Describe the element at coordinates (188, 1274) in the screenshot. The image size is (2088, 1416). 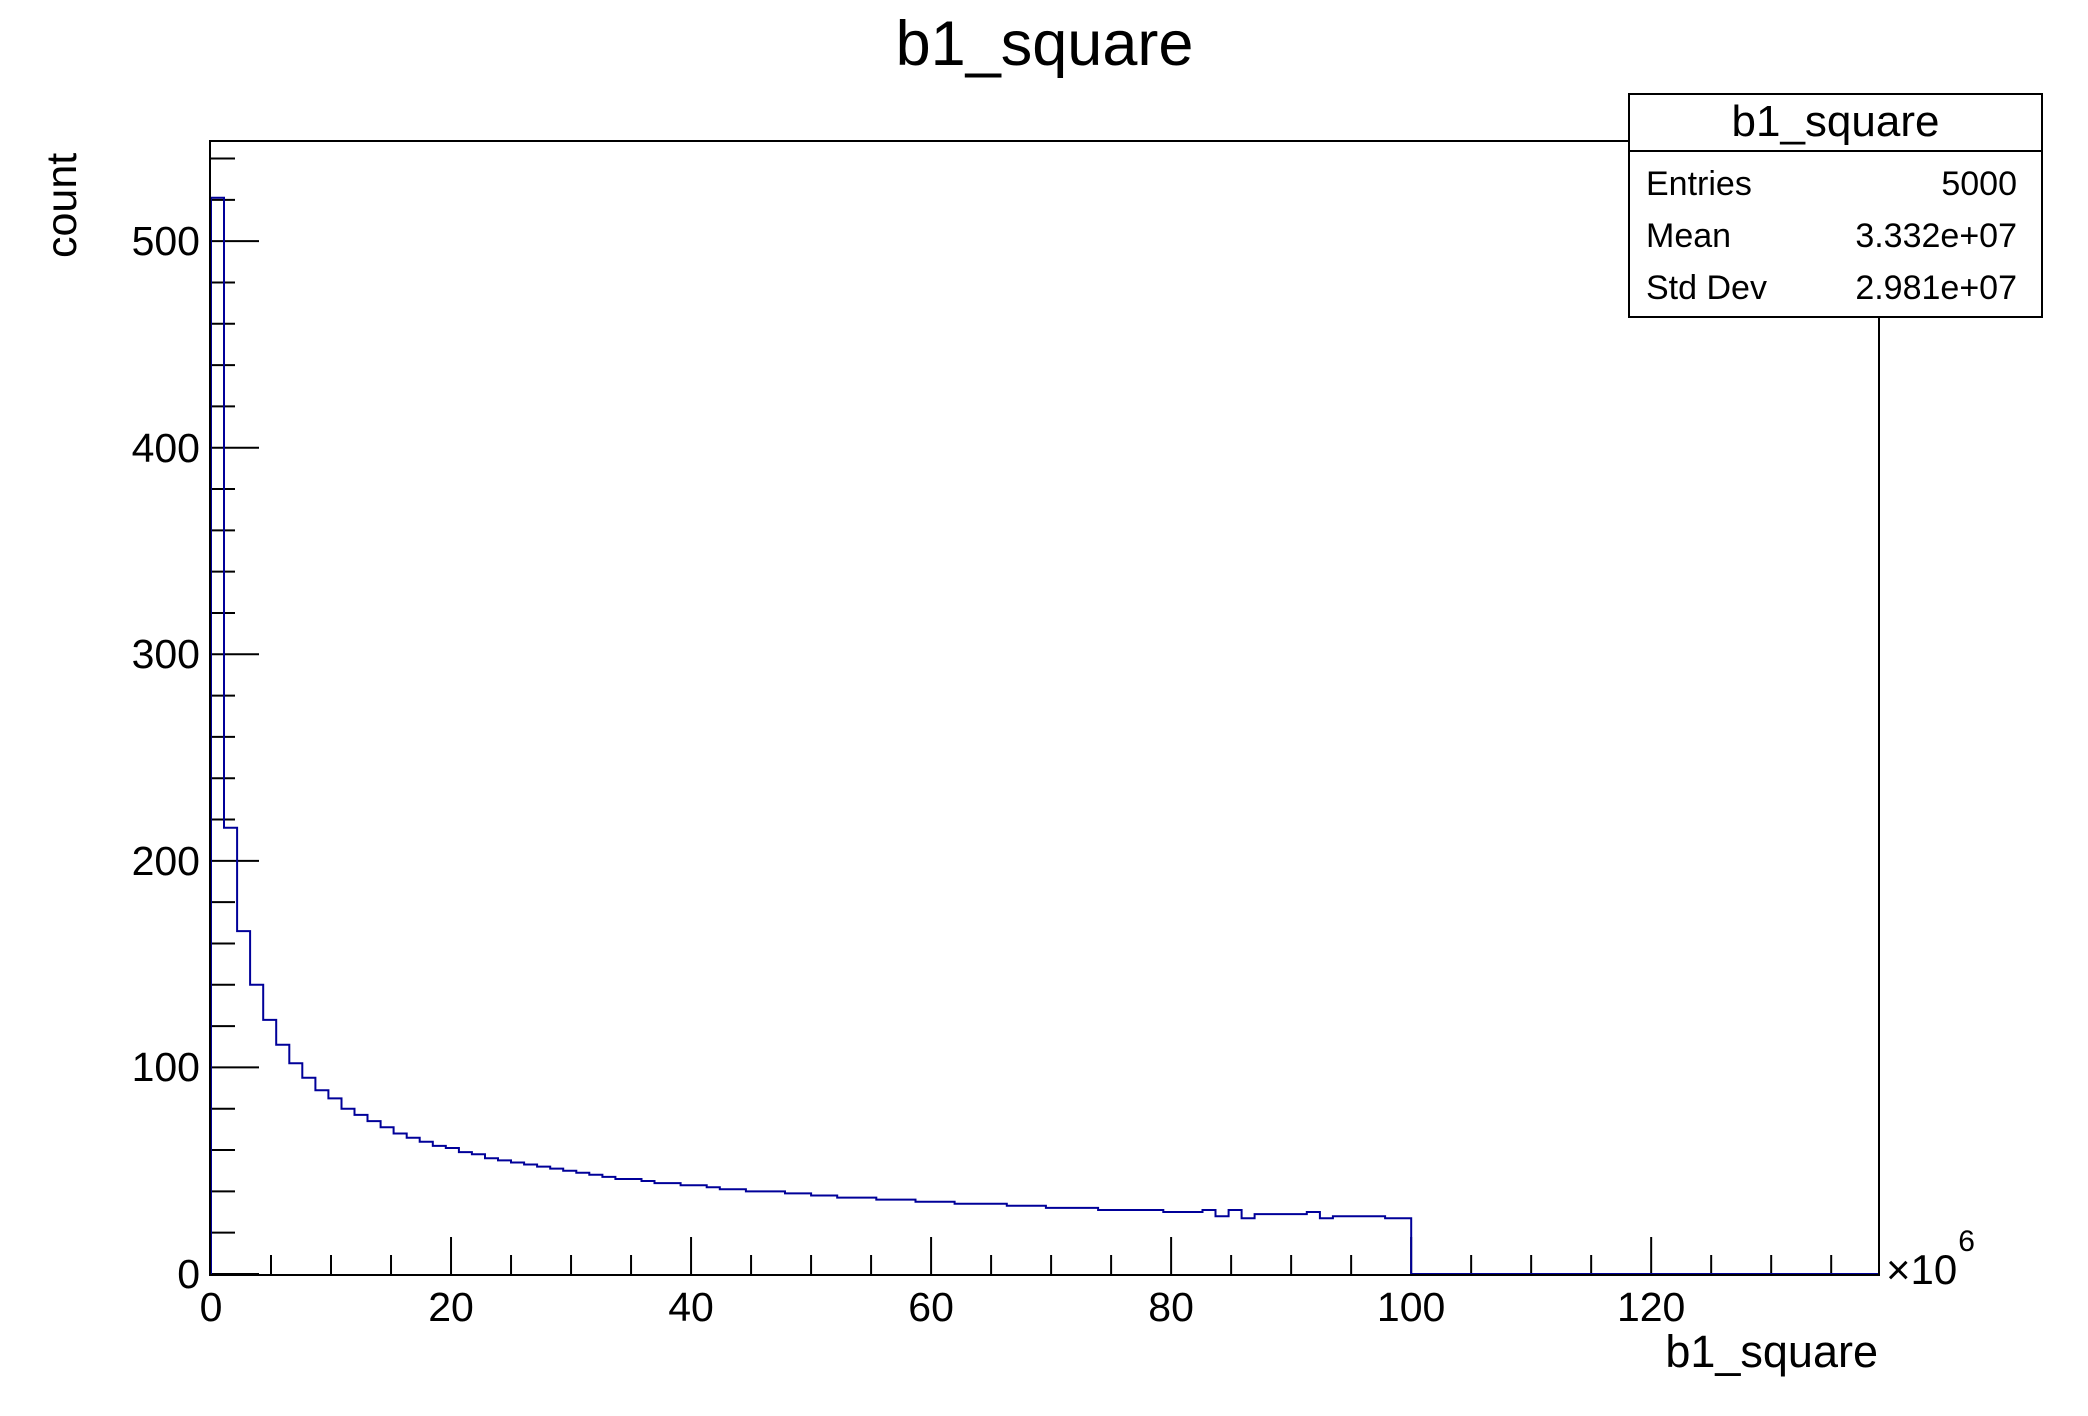
I see `y-tick-label: 0` at that location.